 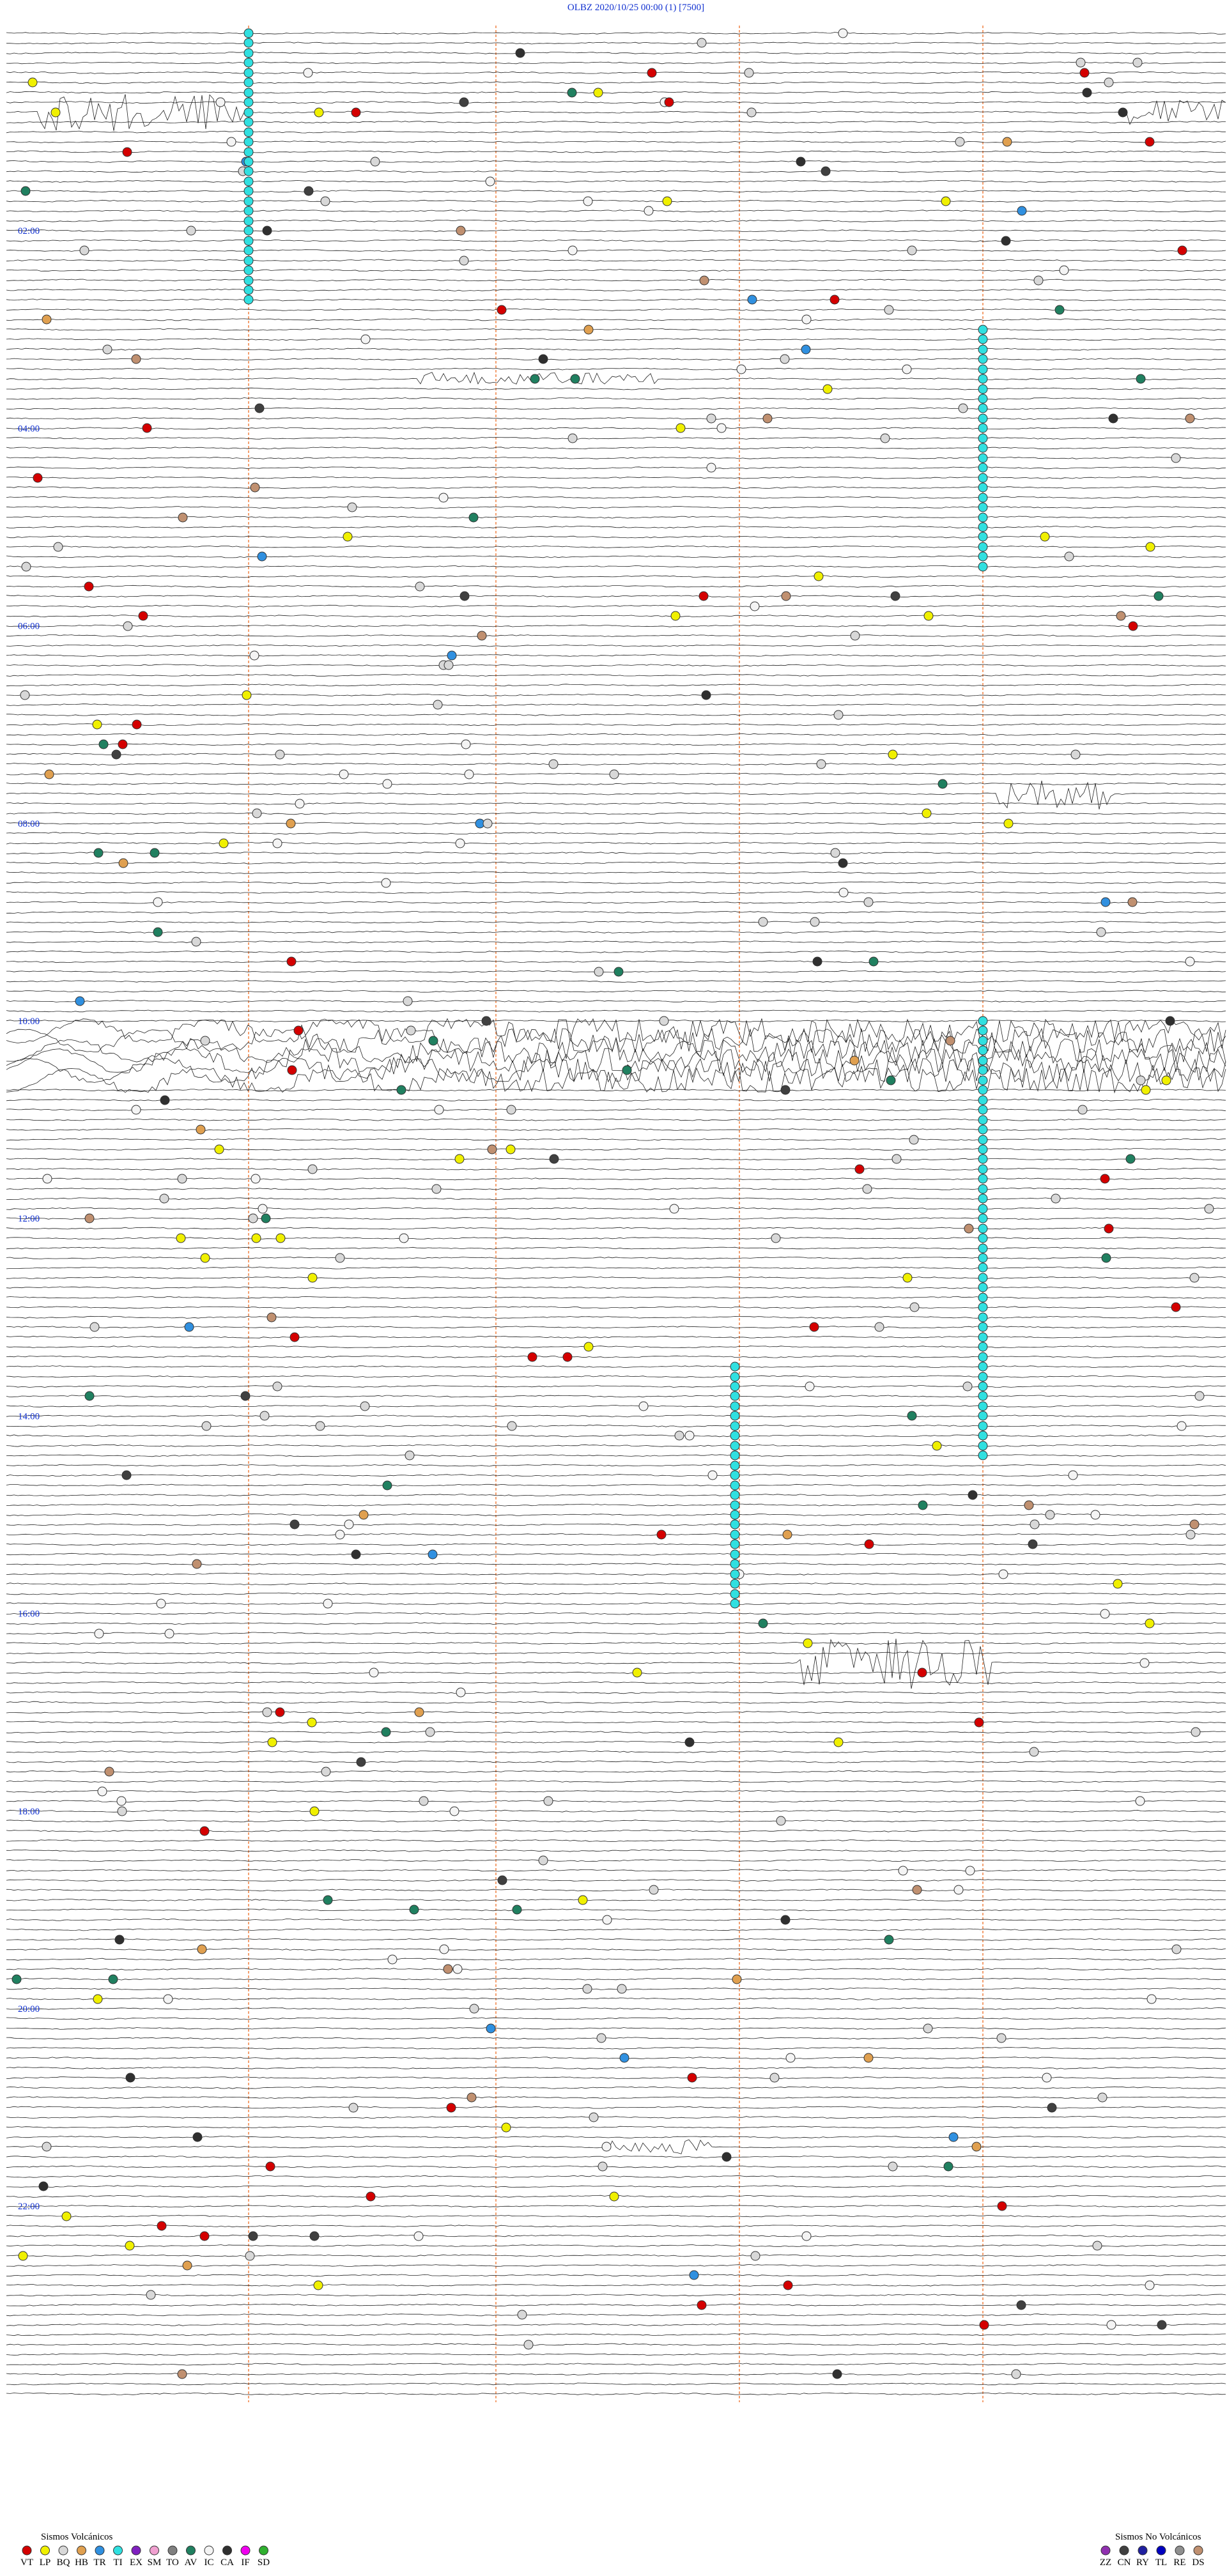 What do you see at coordinates (1105, 2550) in the screenshot?
I see `legend-swatch` at bounding box center [1105, 2550].